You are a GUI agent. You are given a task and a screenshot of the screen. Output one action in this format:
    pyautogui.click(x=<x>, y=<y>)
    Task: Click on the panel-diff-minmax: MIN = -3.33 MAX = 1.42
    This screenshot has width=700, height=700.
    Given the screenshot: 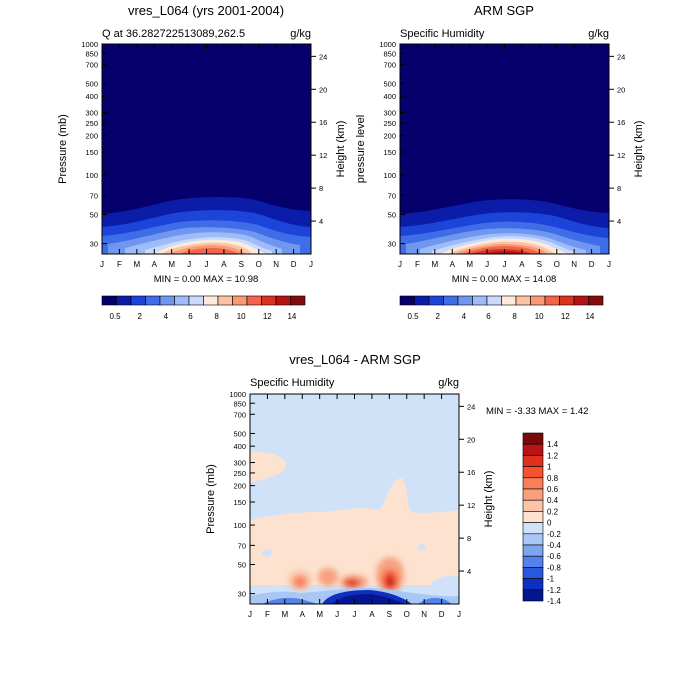 What is the action you would take?
    pyautogui.click(x=537, y=411)
    